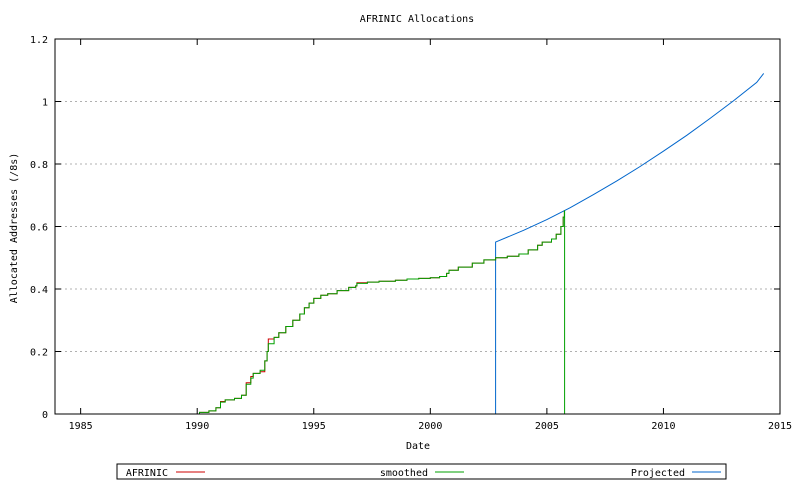 The height and width of the screenshot is (480, 800). What do you see at coordinates (39, 165) in the screenshot?
I see `y-tick-label: 0.8` at bounding box center [39, 165].